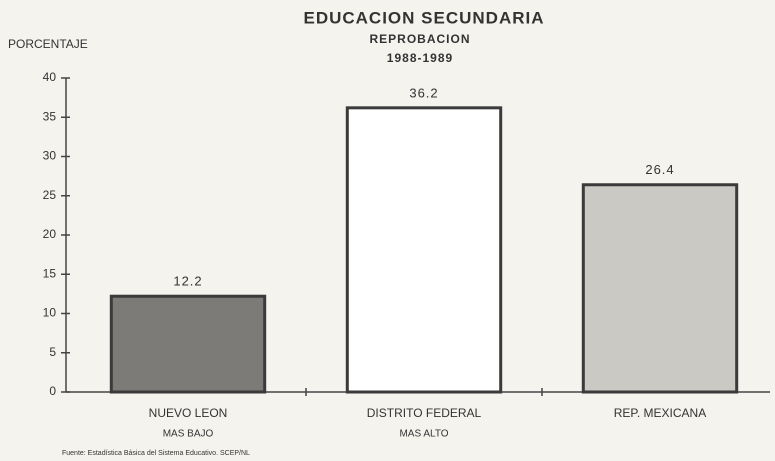 The height and width of the screenshot is (461, 775). What do you see at coordinates (424, 413) in the screenshot?
I see `x-tick-label: DISTRITO FEDERAL` at bounding box center [424, 413].